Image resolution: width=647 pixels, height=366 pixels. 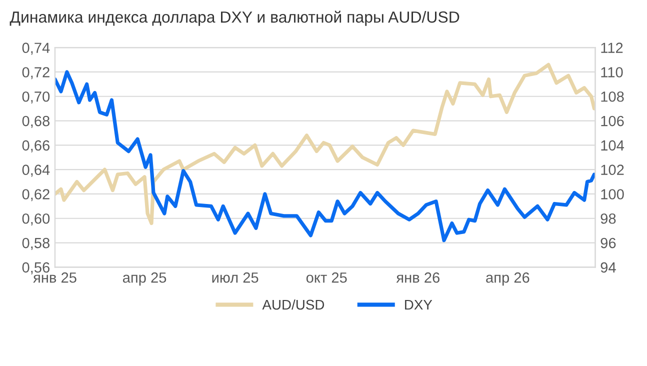 I want to click on y-tick-label: 0,66, so click(x=36, y=146).